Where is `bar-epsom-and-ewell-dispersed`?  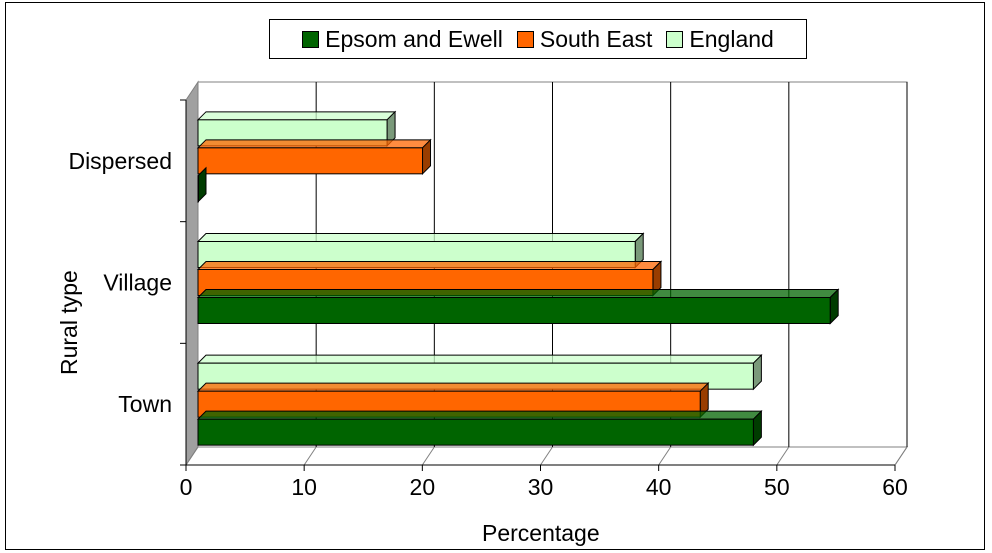 bar-epsom-and-ewell-dispersed is located at coordinates (202, 185).